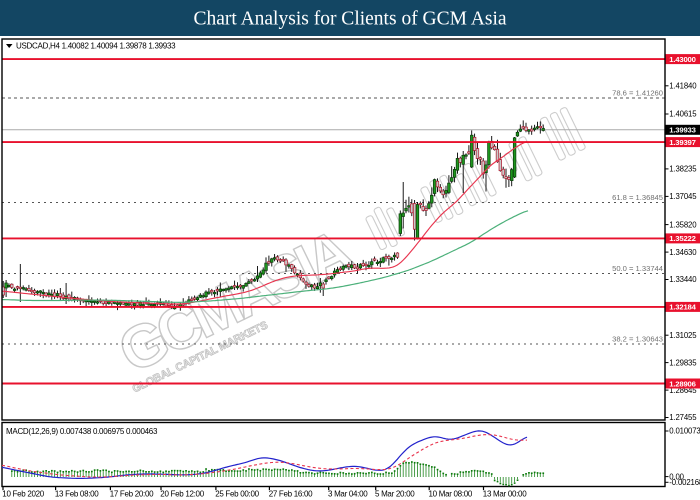  I want to click on svg-text: 1.35820, so click(683, 224).